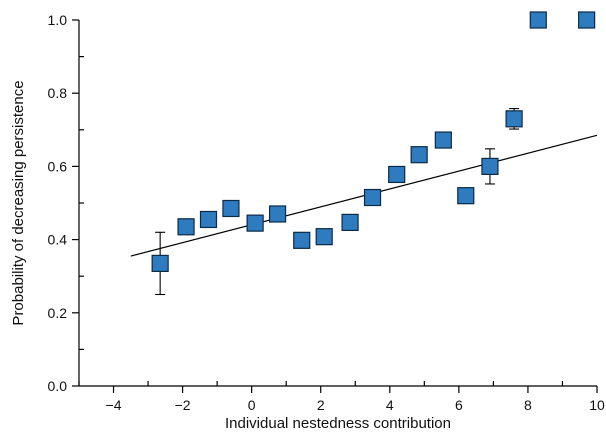 This screenshot has width=606, height=435. What do you see at coordinates (58, 240) in the screenshot?
I see `y-tick-label: 0.4` at bounding box center [58, 240].